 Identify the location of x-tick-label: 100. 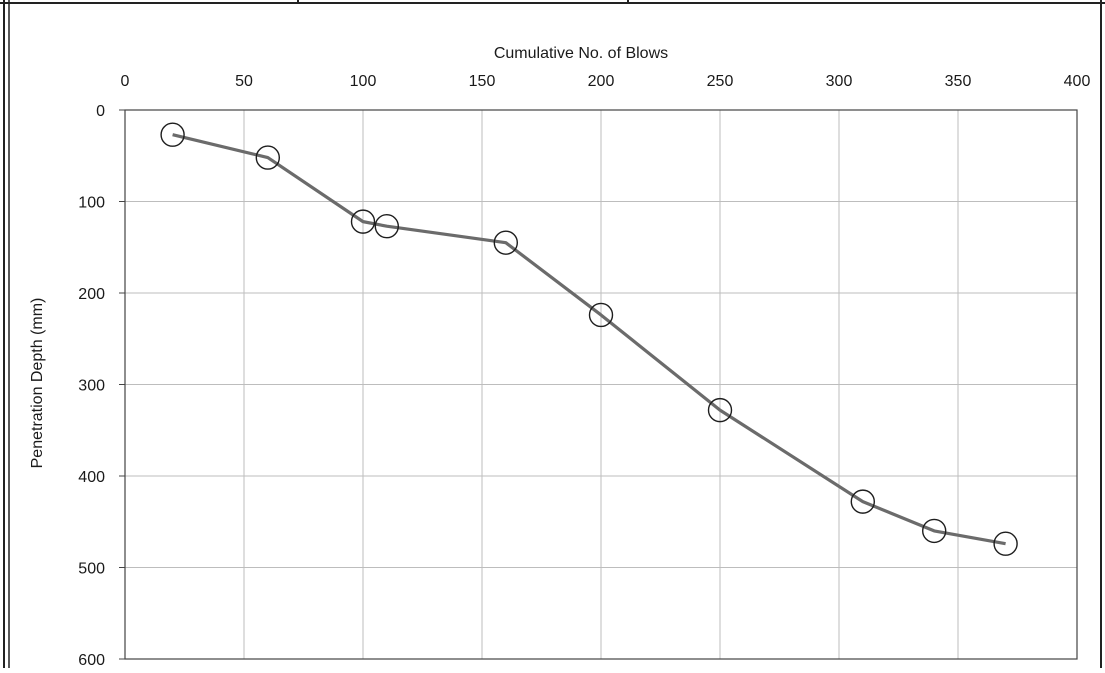
(363, 81).